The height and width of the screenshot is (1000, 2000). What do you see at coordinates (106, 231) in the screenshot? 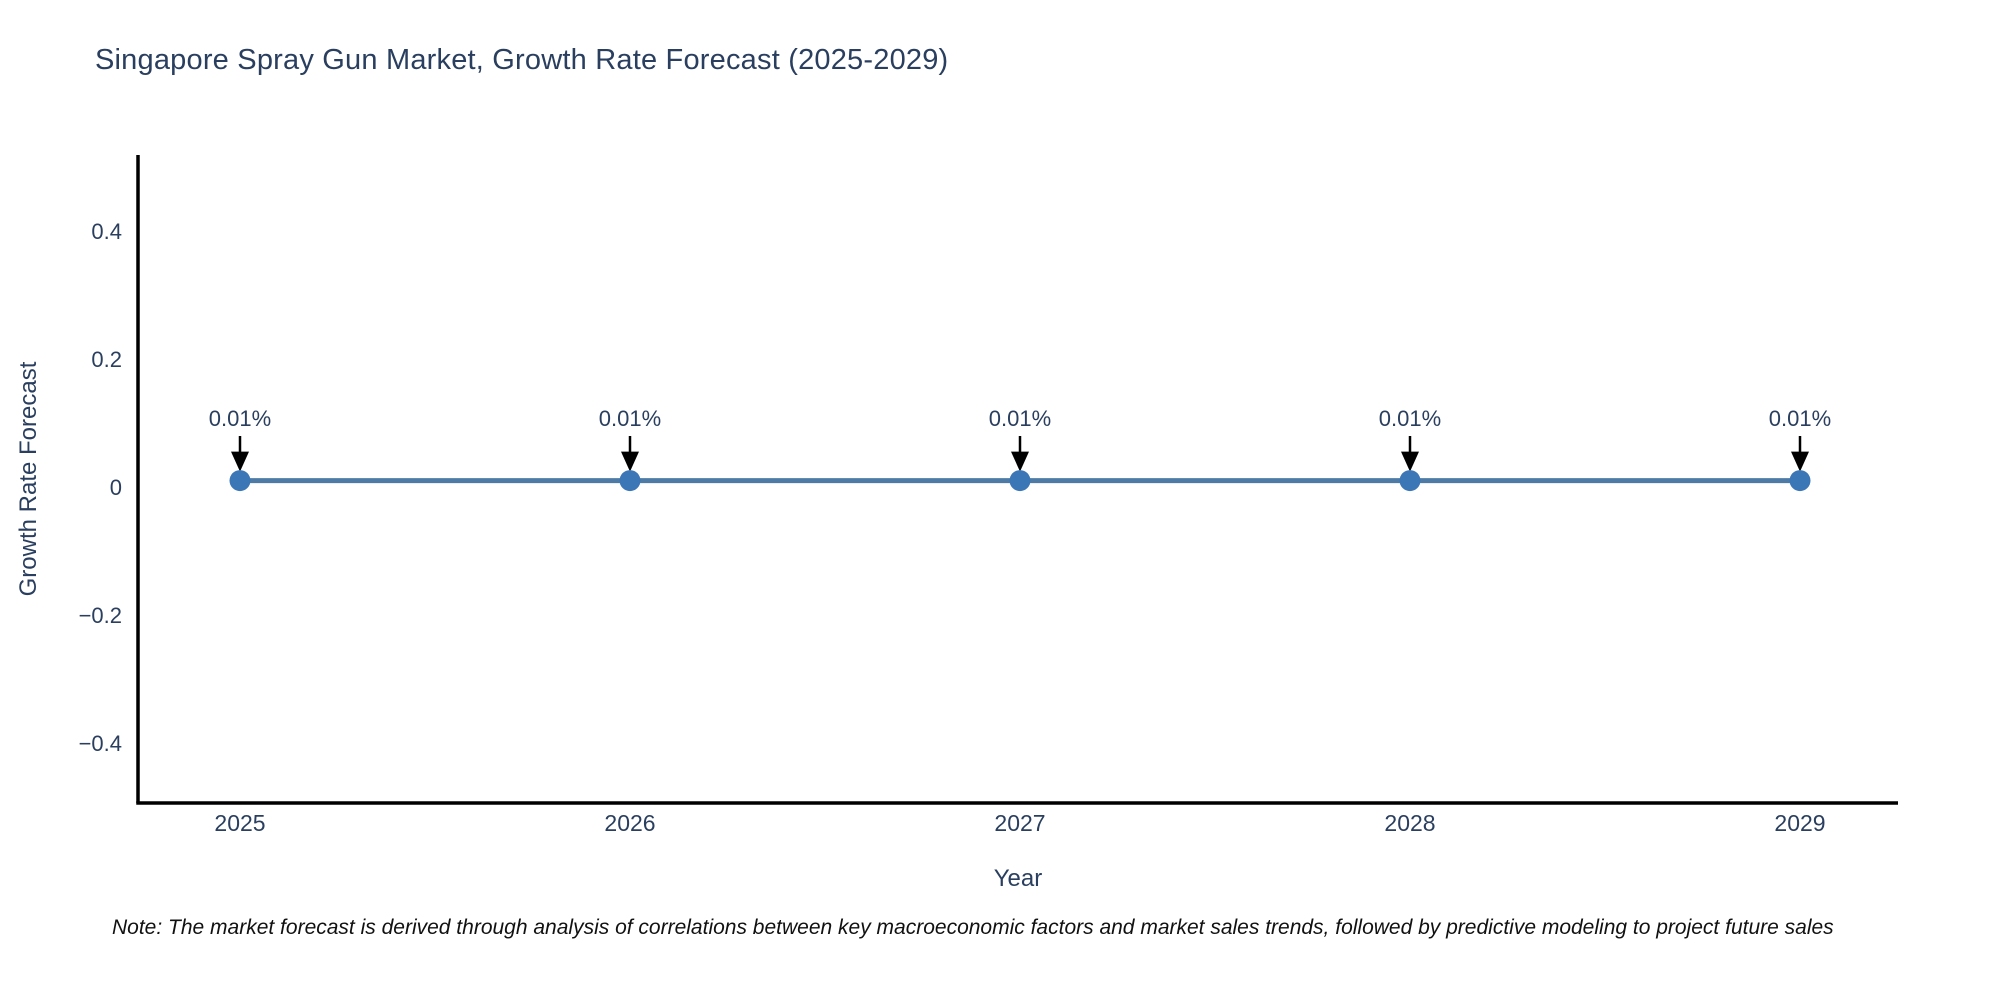
I see `y-tick-label: 0.4` at bounding box center [106, 231].